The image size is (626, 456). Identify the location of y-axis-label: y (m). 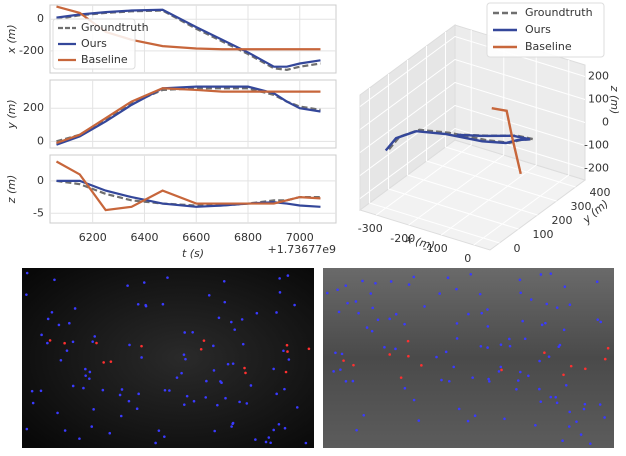
(11, 114).